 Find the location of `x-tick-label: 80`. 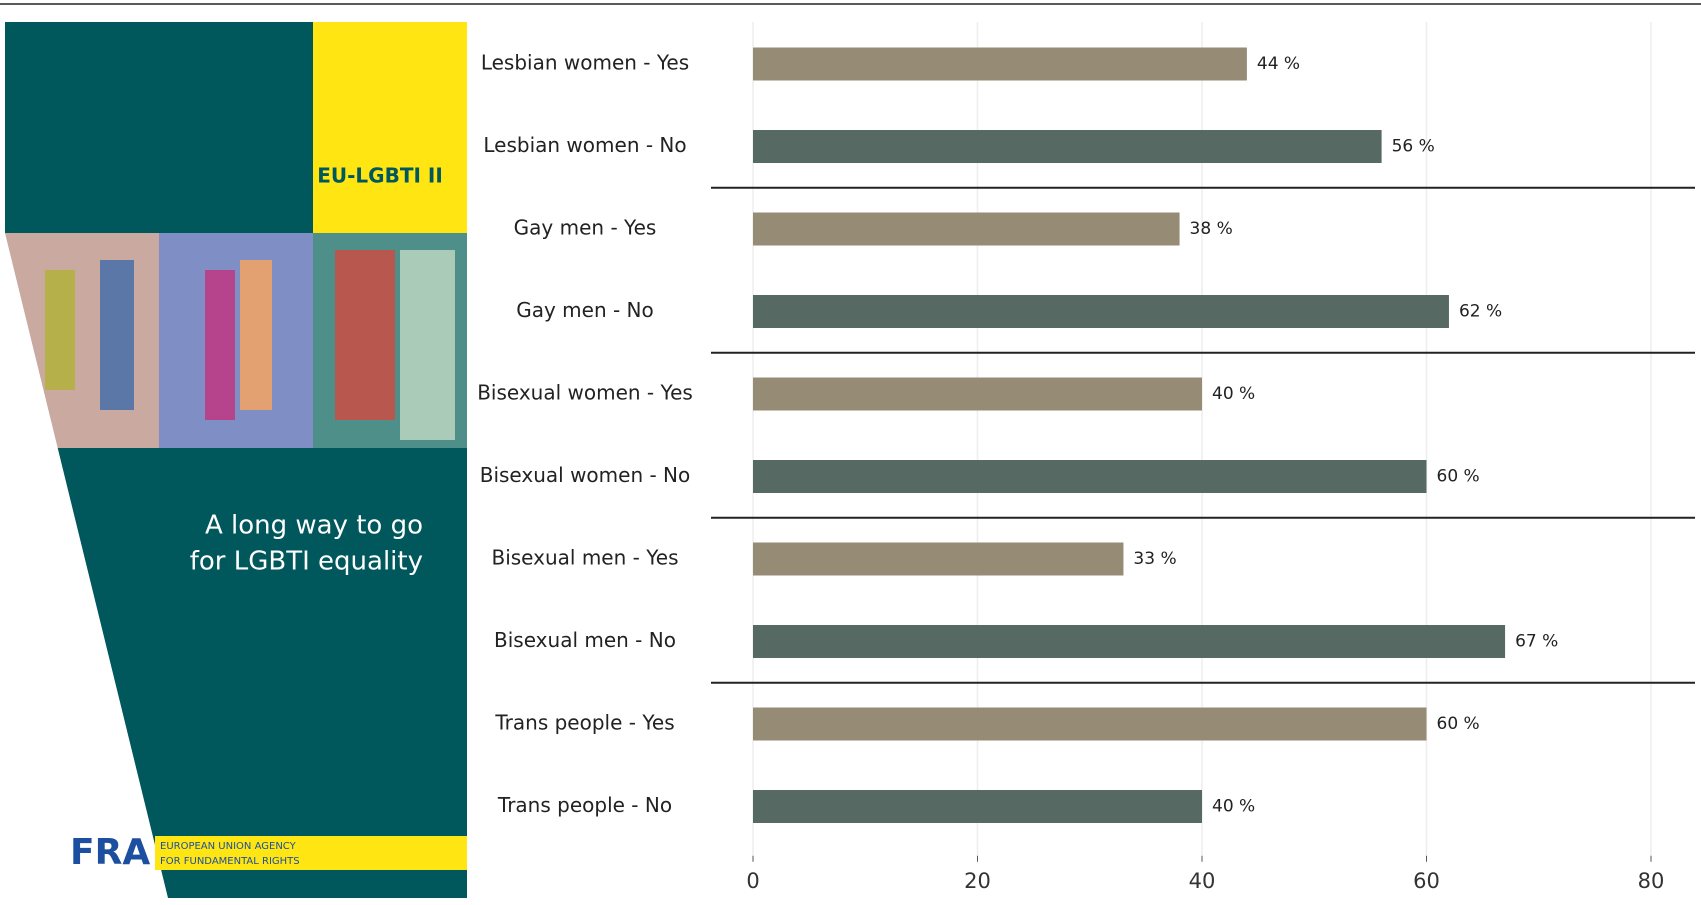

x-tick-label: 80 is located at coordinates (1651, 881).